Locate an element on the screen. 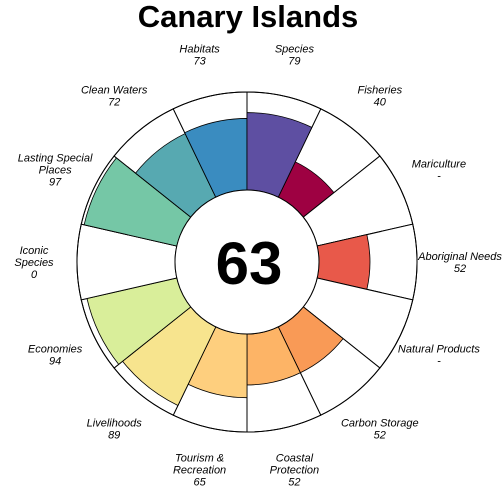  label-line-livelihoods: Livelihoods is located at coordinates (115, 424).